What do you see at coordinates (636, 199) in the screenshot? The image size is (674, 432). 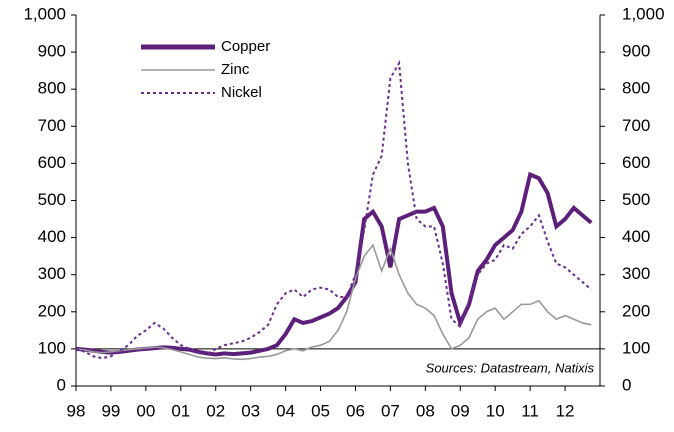 I see `y2-tick-label: 500` at bounding box center [636, 199].